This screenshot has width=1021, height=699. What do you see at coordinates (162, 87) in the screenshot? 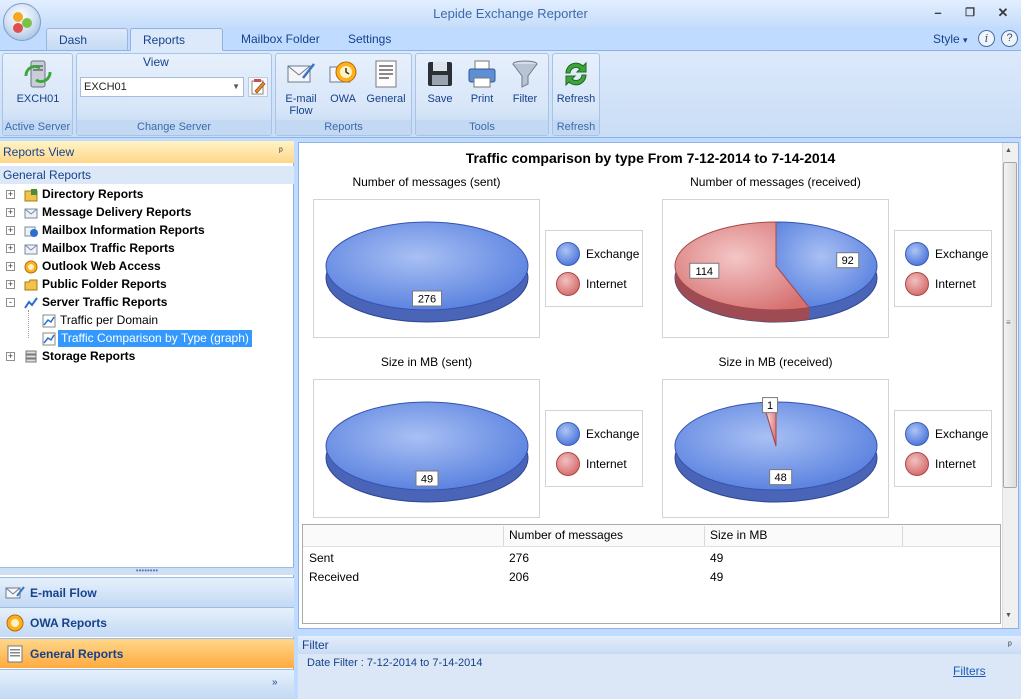
I see `server-select: EXCH01 ▼` at bounding box center [162, 87].